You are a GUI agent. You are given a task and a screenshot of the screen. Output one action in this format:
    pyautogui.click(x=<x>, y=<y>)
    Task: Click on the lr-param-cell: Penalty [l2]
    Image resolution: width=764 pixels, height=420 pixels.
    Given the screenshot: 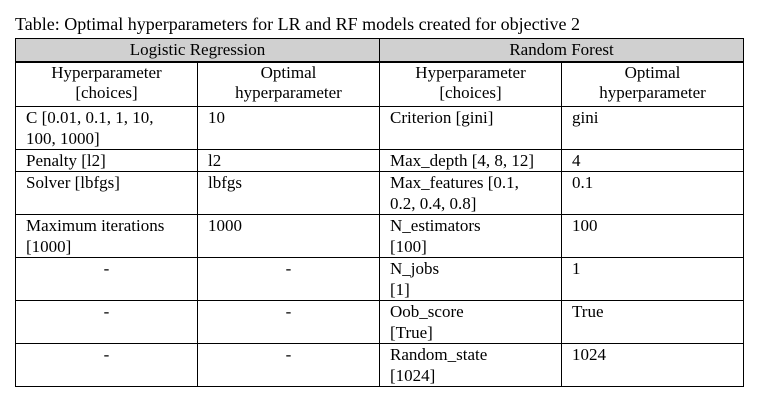 What is the action you would take?
    pyautogui.click(x=106, y=160)
    